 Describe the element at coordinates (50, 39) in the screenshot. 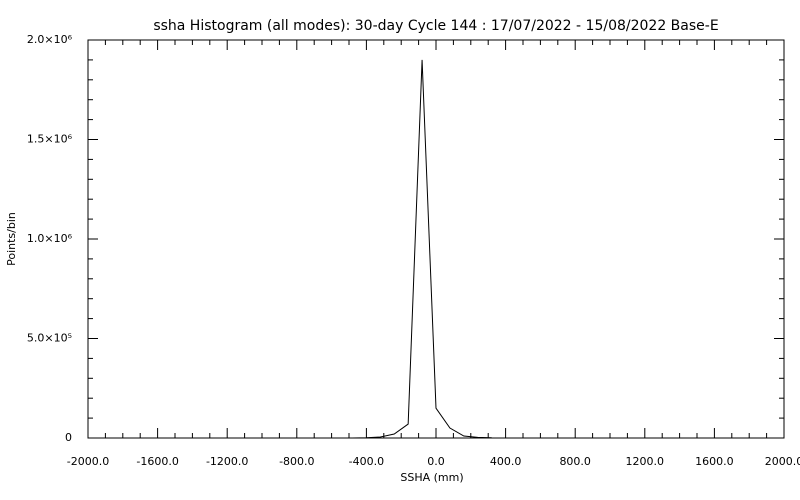

I see `y-tick-label: 2.0×10⁶` at that location.